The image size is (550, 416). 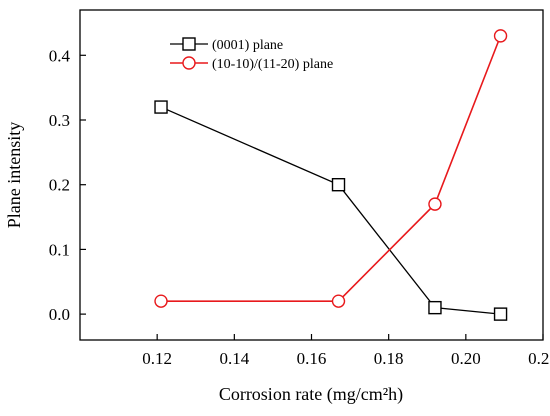 I want to click on y-axis-title: Plane intensity, so click(x=14, y=175).